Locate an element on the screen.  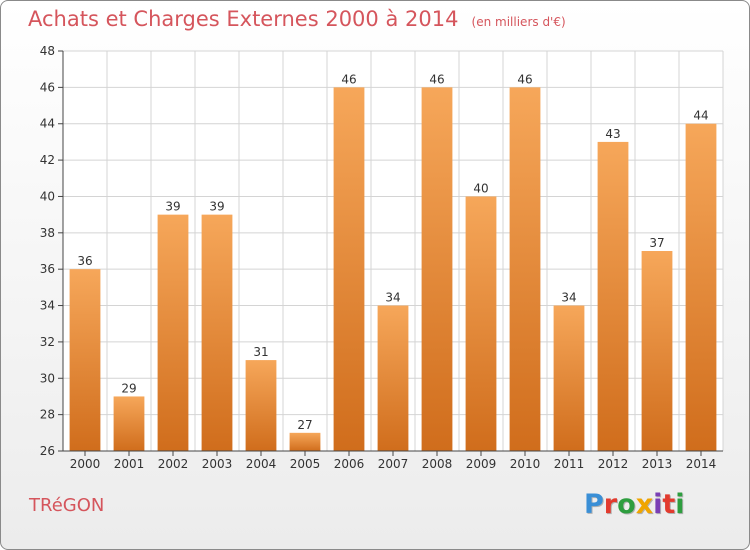
data-label: 40 is located at coordinates (480, 188).